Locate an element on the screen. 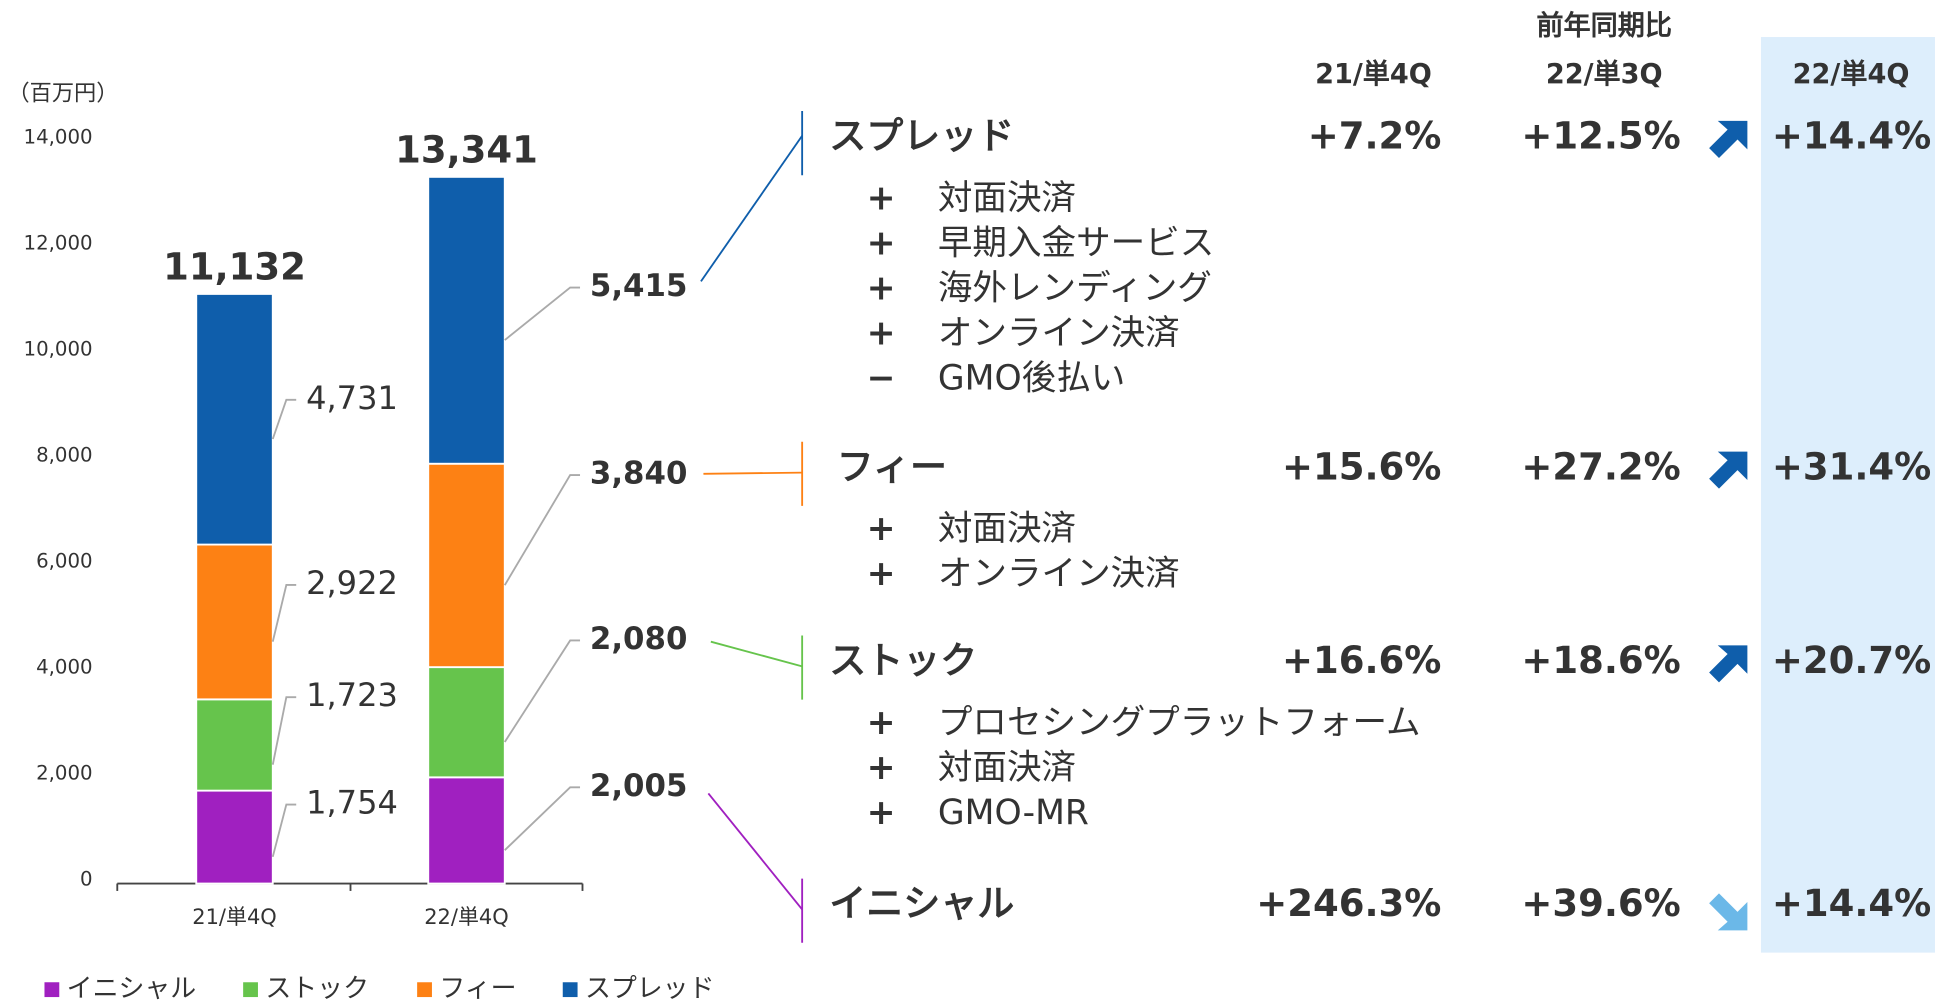 The height and width of the screenshot is (1006, 1935). column-header: 21/単4Q is located at coordinates (1373, 74).